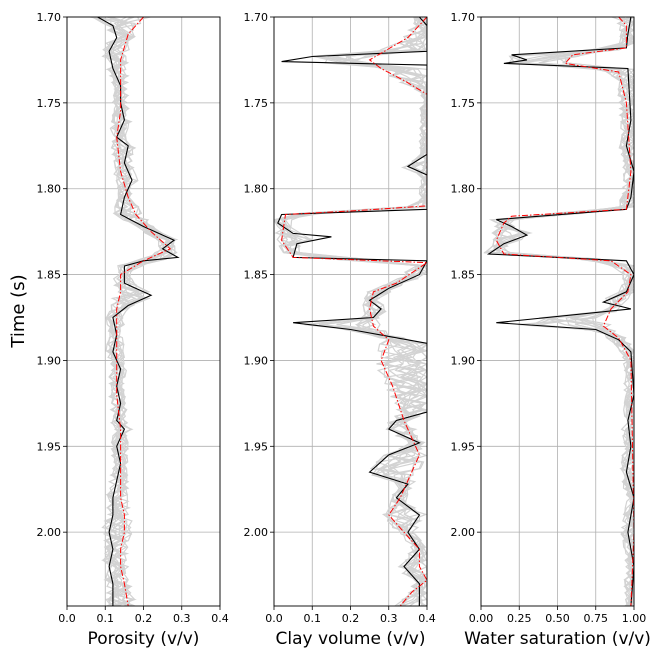 The image size is (660, 660). I want to click on x-tick-label: 0.25, so click(519, 618).